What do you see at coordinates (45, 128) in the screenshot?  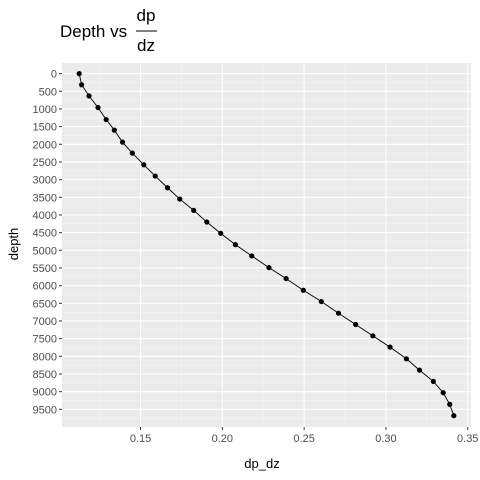 I see `y-tick-label: 1500` at bounding box center [45, 128].